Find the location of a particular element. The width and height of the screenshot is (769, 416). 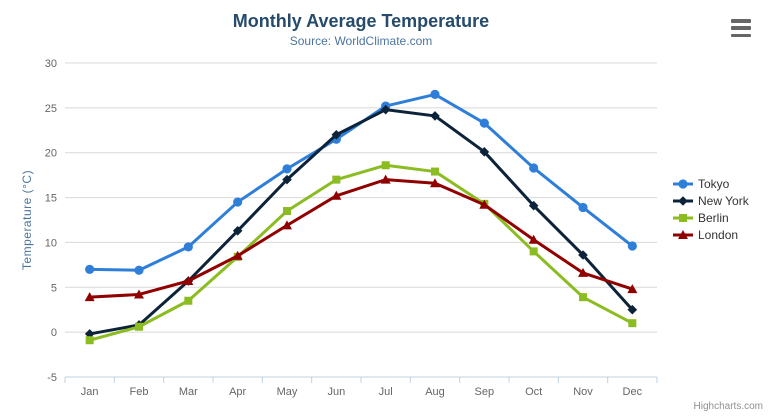

y-axis-title: Temperature (°C) is located at coordinates (27, 220).